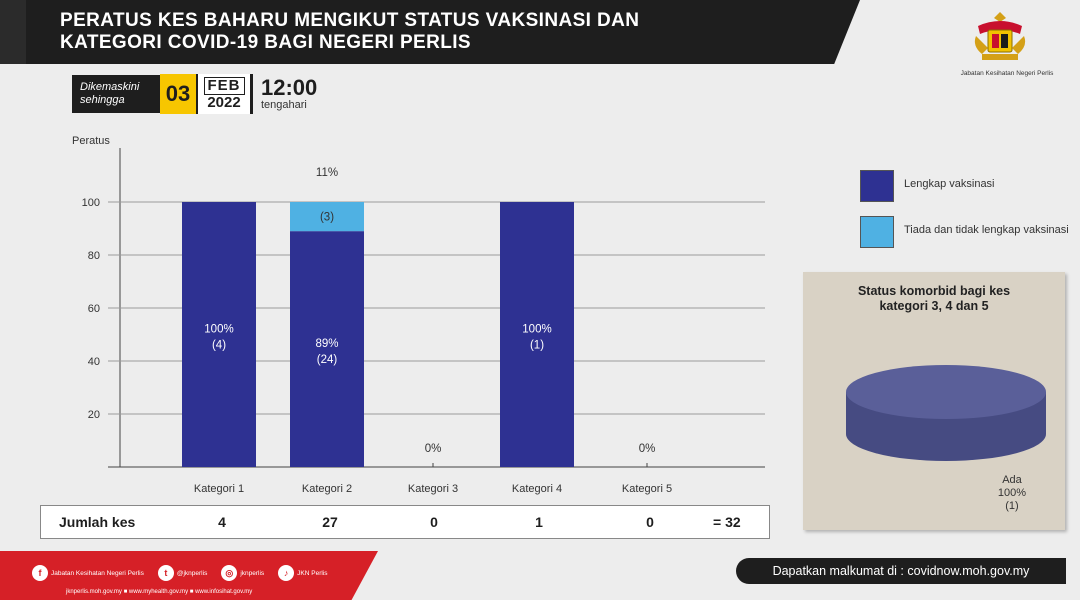 This screenshot has height=600, width=1080. Describe the element at coordinates (539, 522) in the screenshot. I see `total-kategori-4: 1` at that location.